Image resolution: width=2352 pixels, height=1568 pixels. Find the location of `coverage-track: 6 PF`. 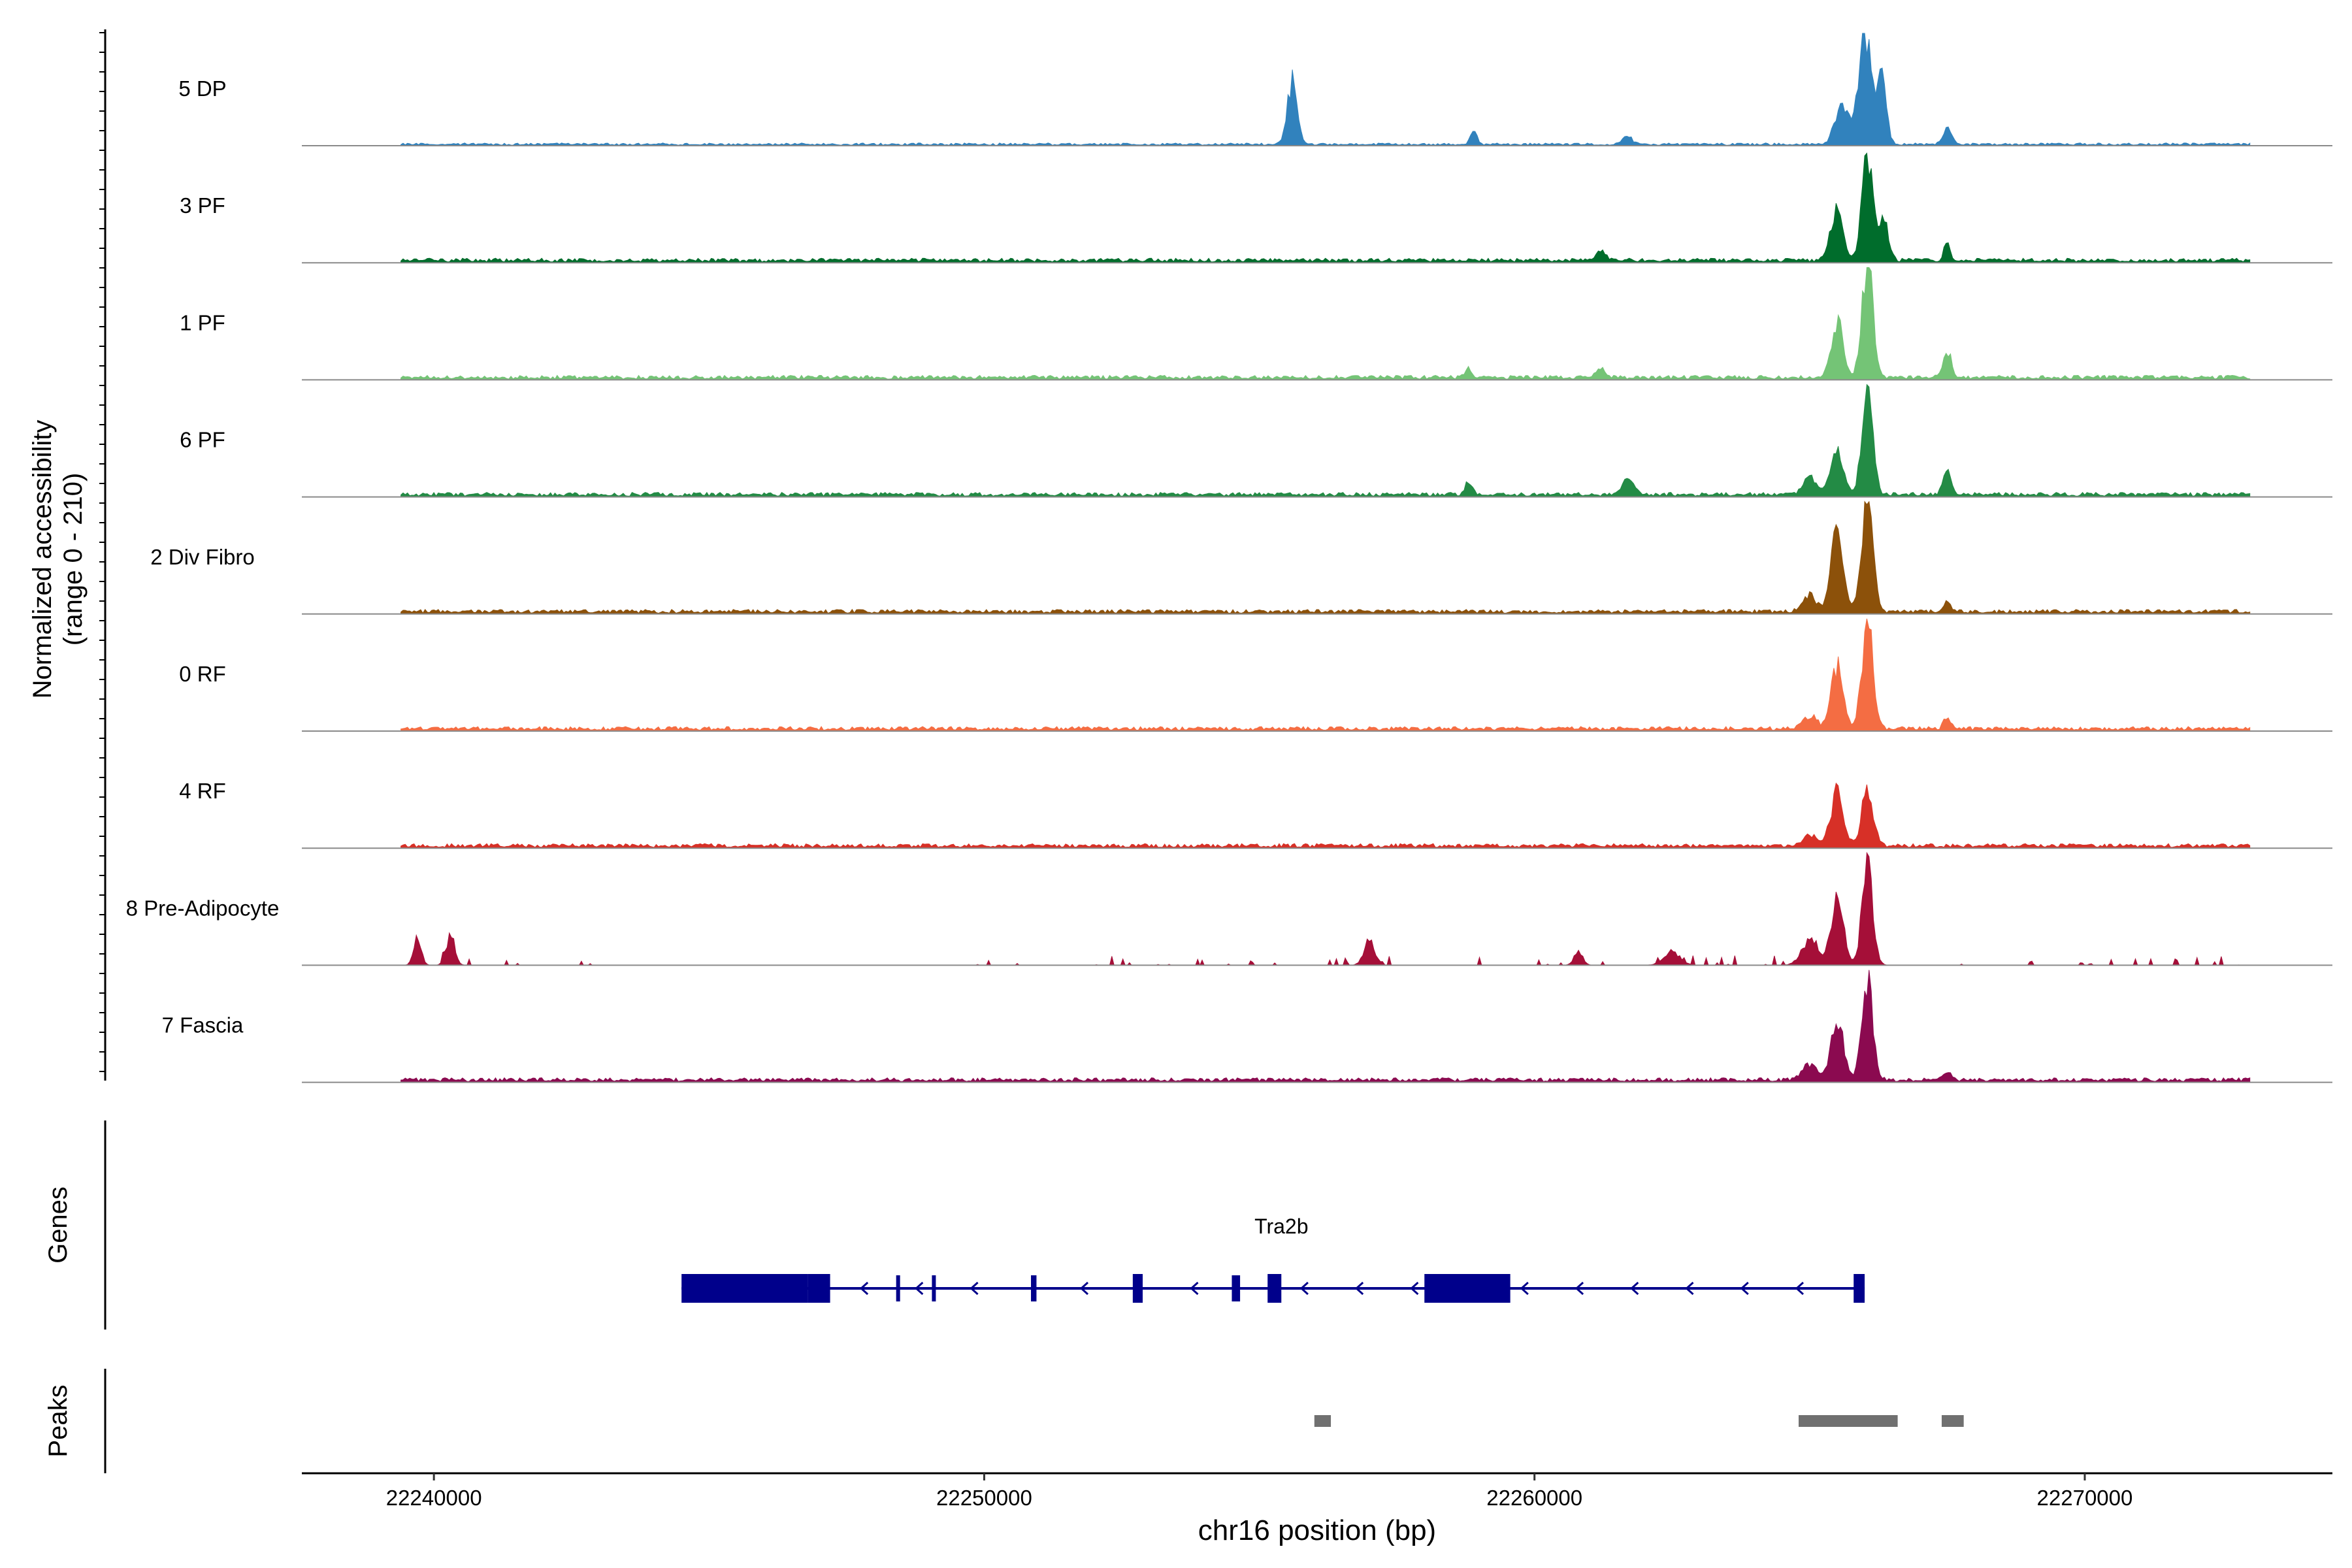

coverage-track: 6 PF is located at coordinates (1256, 441).